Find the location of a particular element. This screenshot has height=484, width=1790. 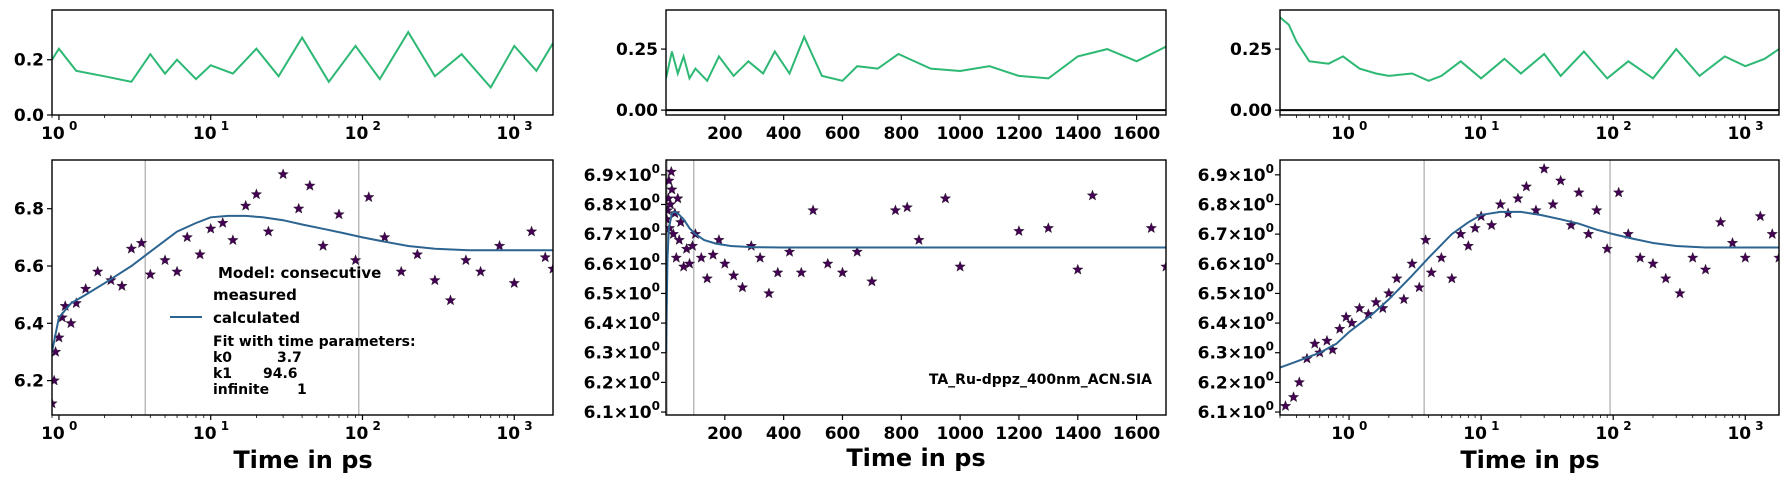

y-tick-label: 6.1×100 is located at coordinates (622, 411).